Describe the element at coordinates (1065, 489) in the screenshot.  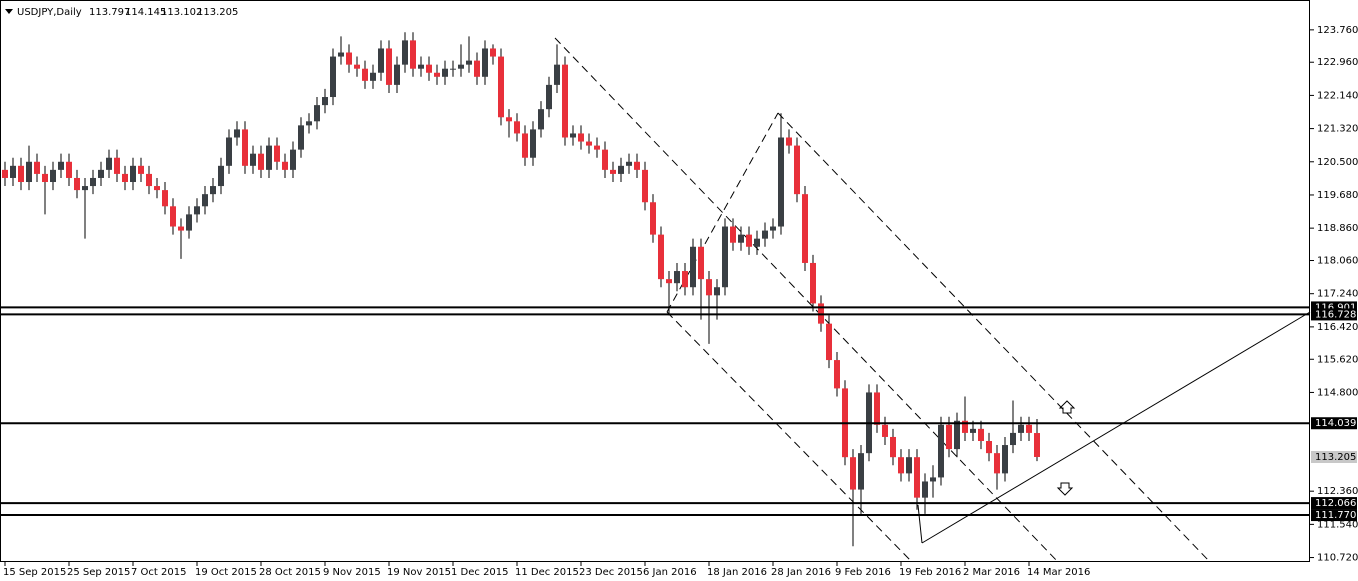
I see `arrow-down` at that location.